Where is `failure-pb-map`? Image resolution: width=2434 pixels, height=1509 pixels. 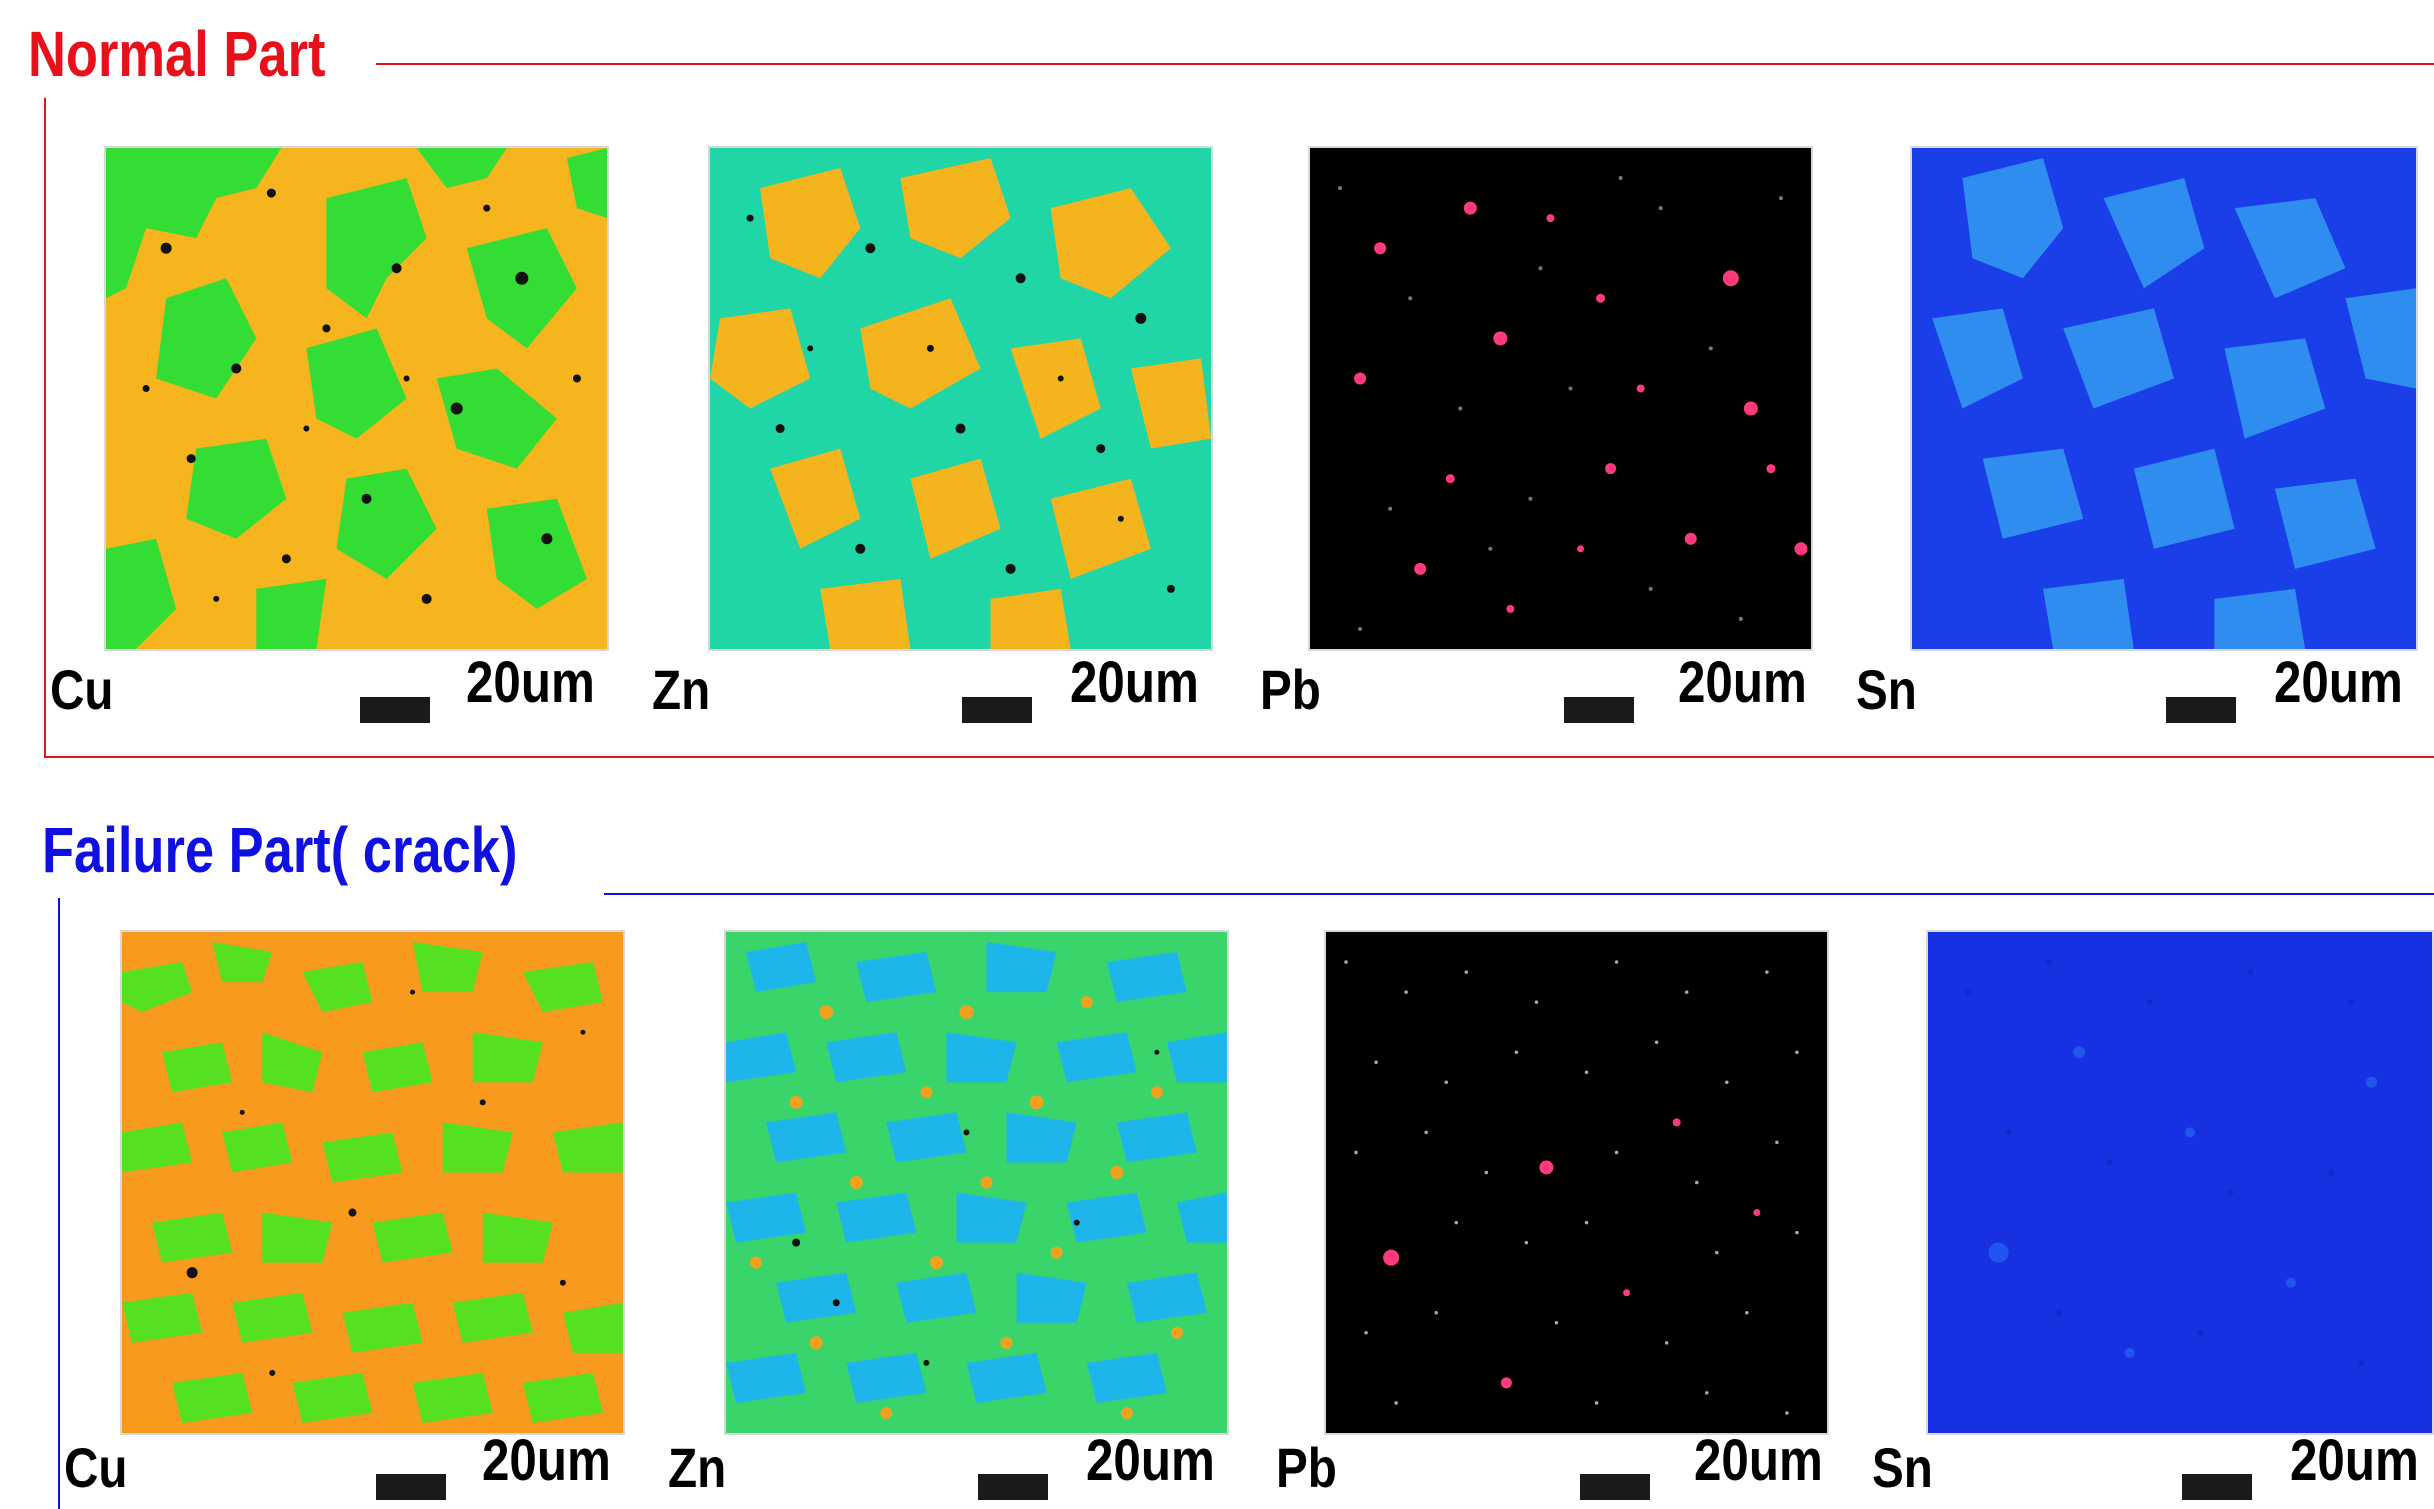 failure-pb-map is located at coordinates (1576, 1182).